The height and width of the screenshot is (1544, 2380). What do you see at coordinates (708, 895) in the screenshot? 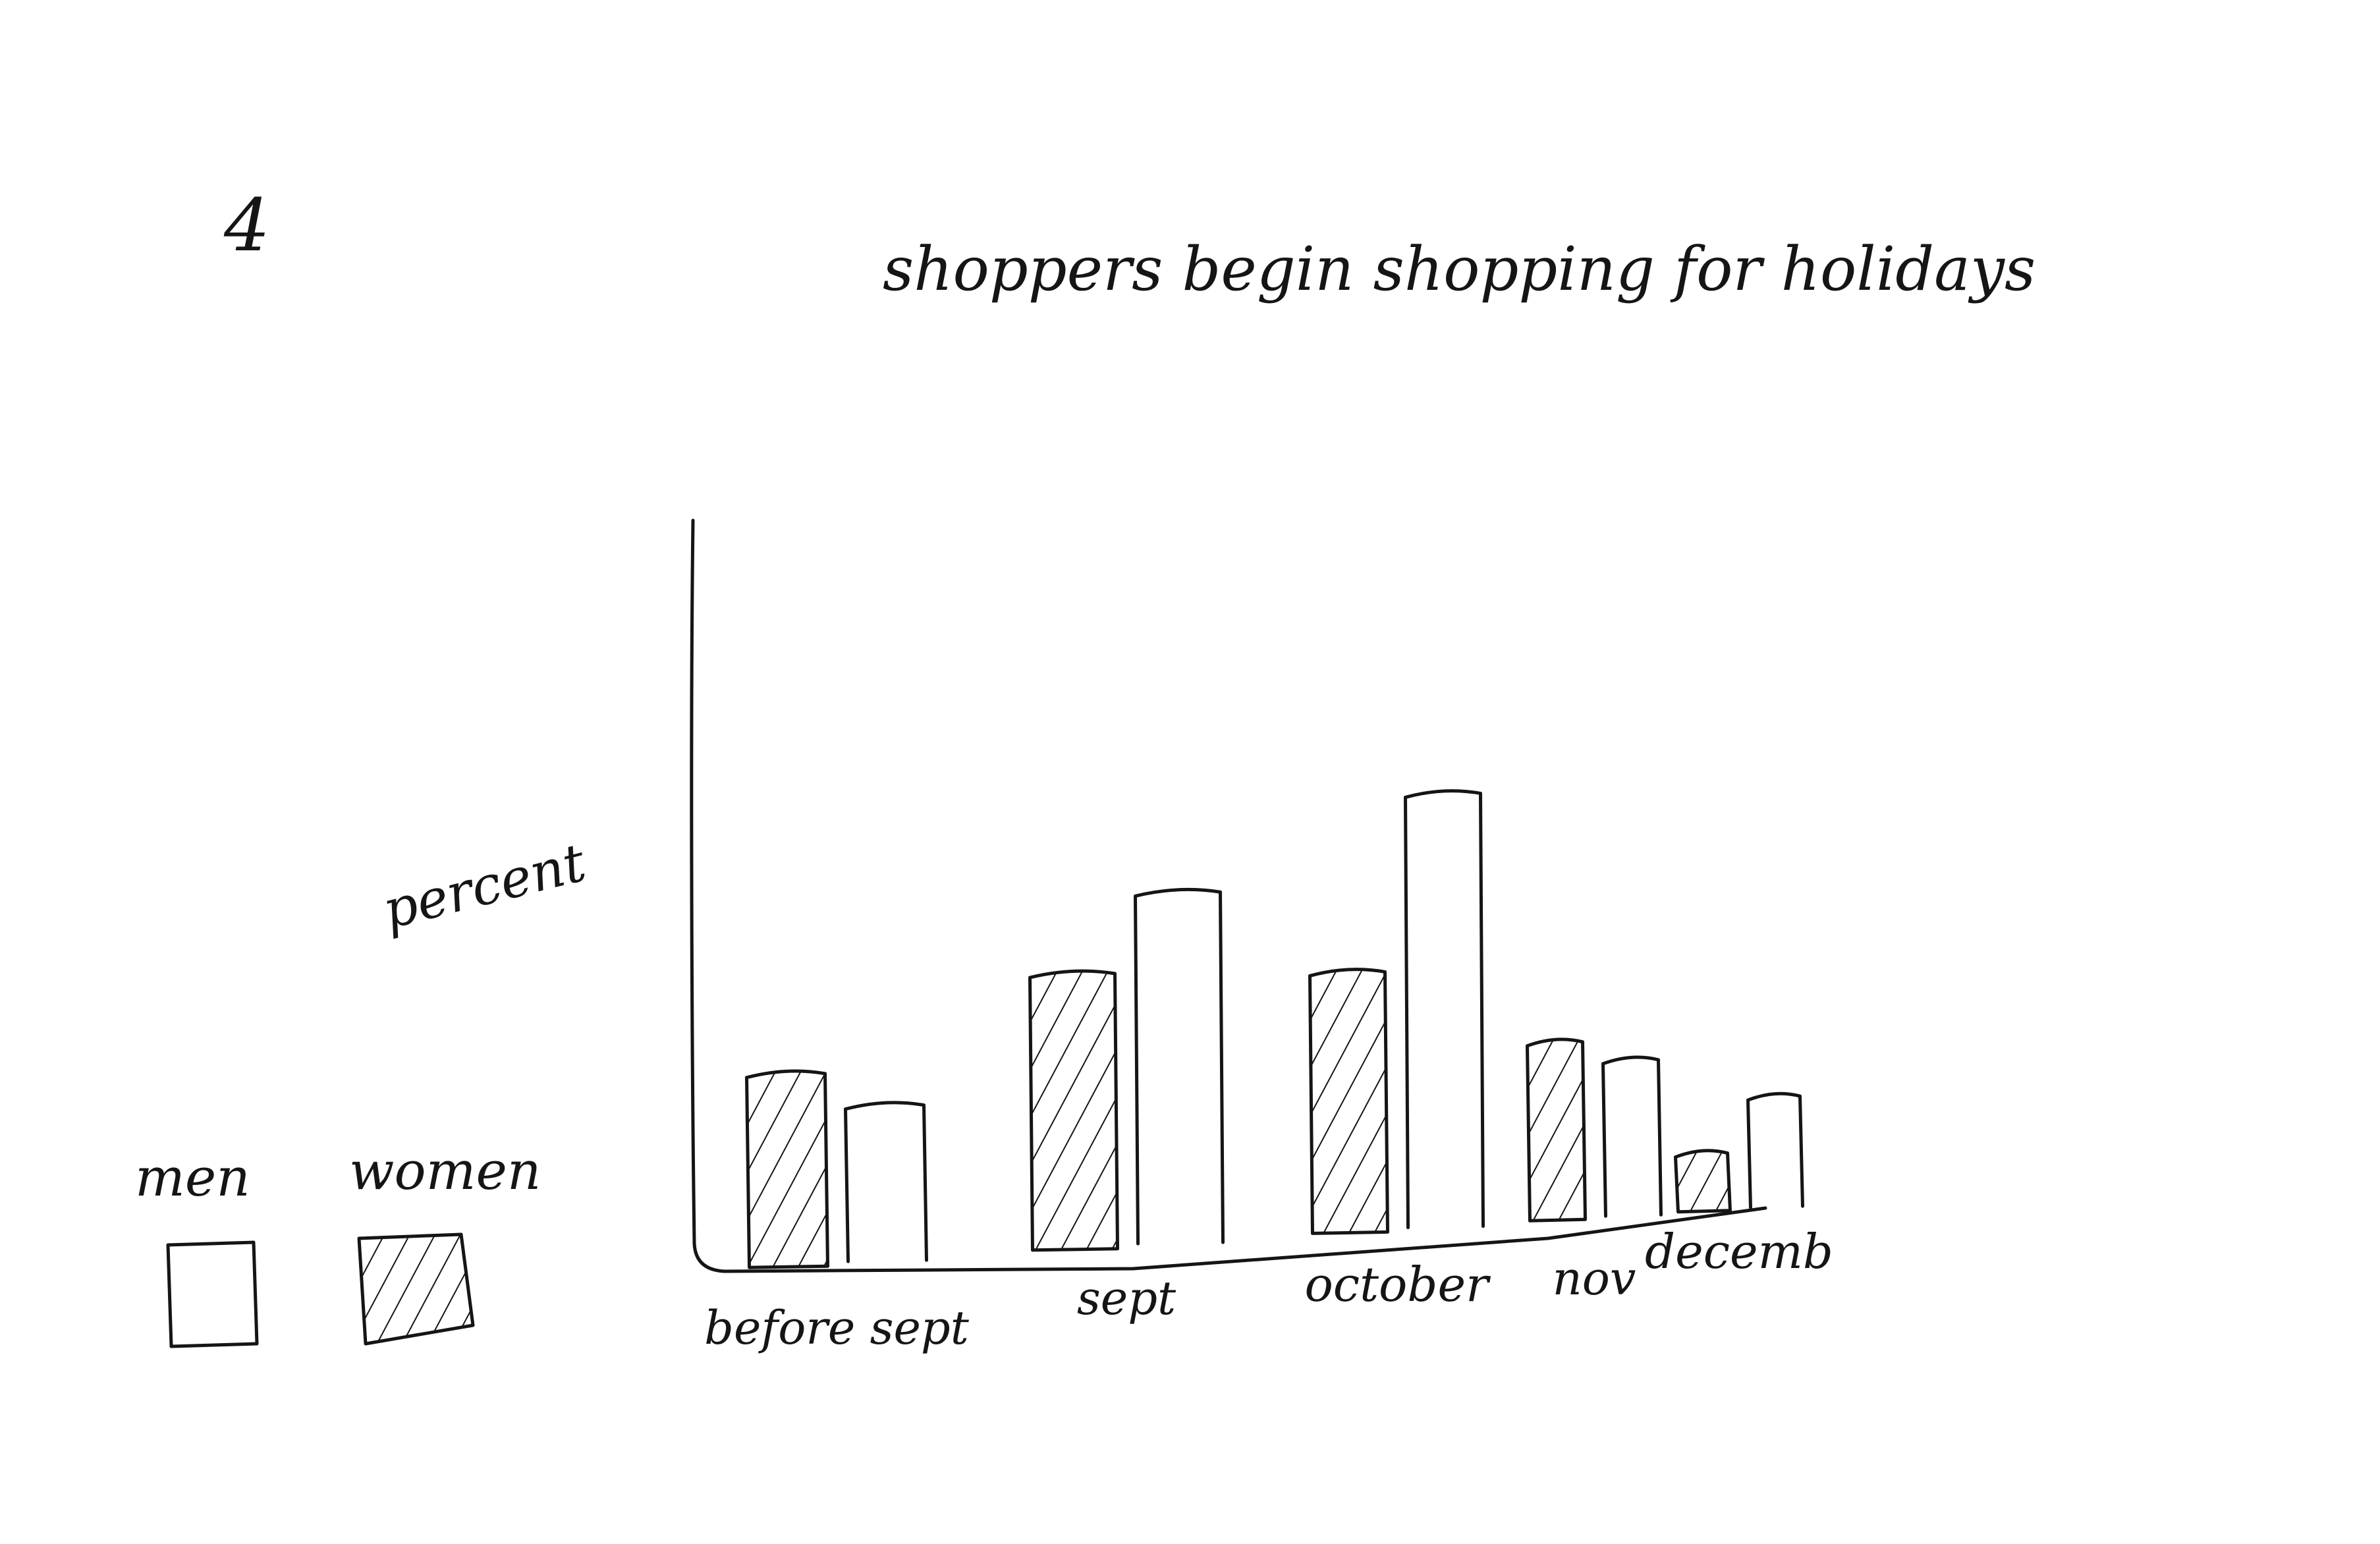
I see `y-axis` at bounding box center [708, 895].